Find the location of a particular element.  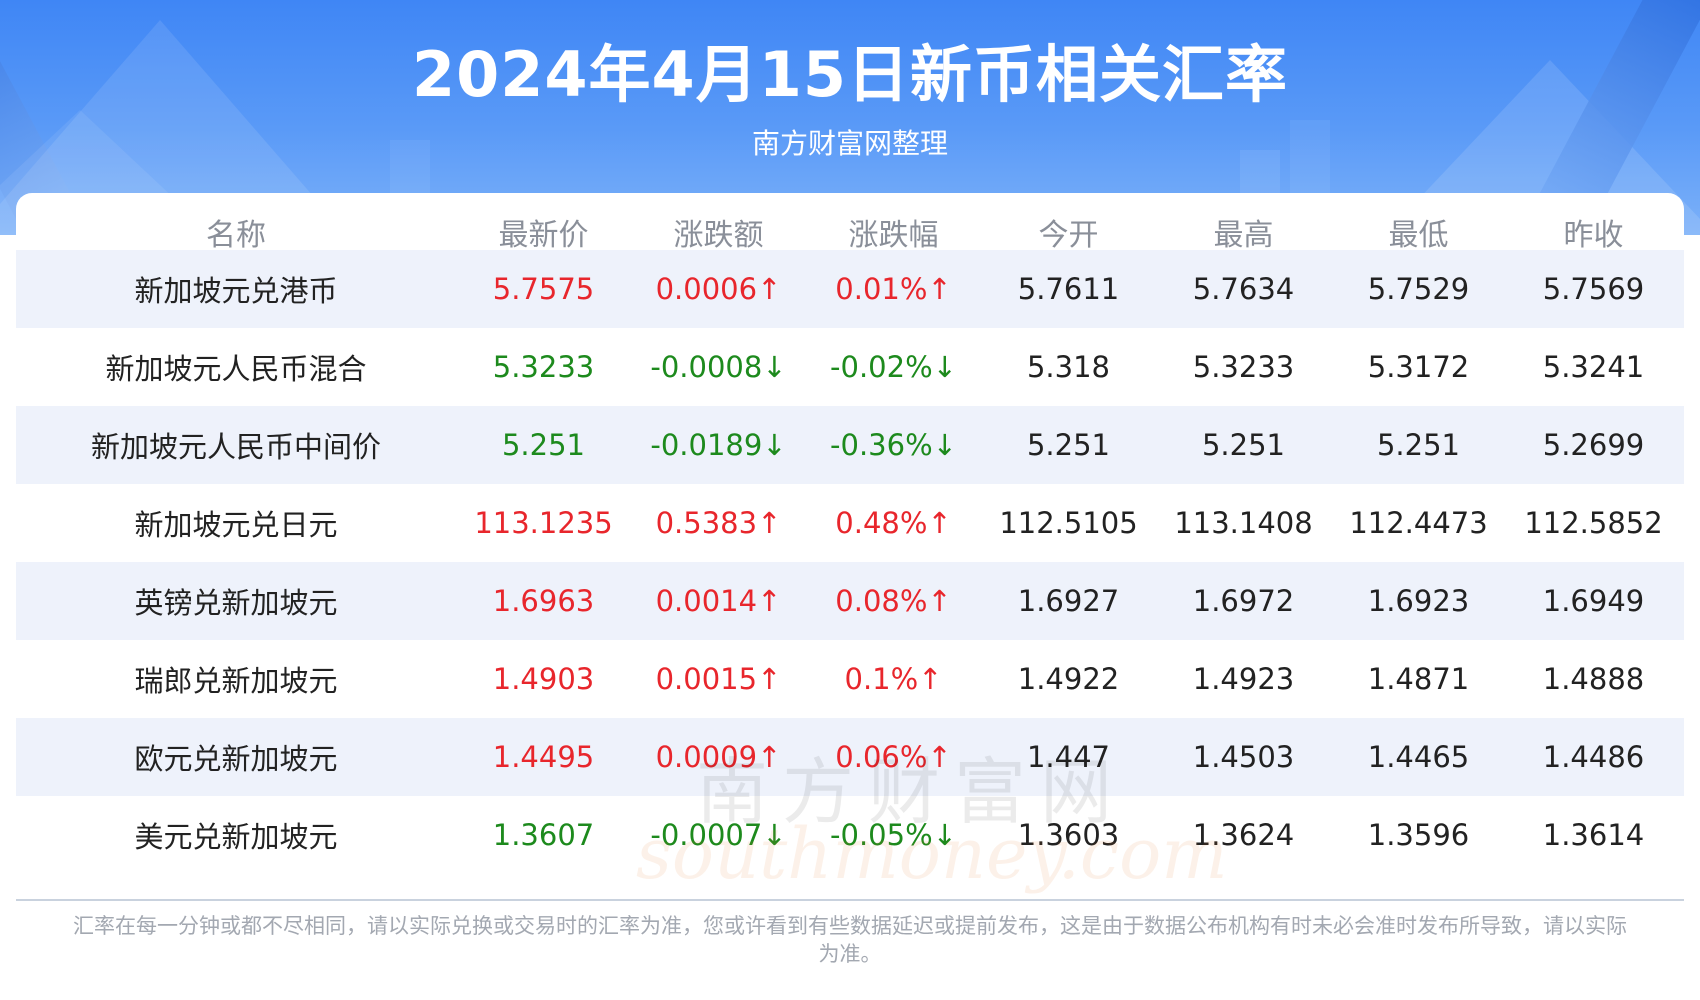

column-header-change: 涨跌额 is located at coordinates (718, 235).